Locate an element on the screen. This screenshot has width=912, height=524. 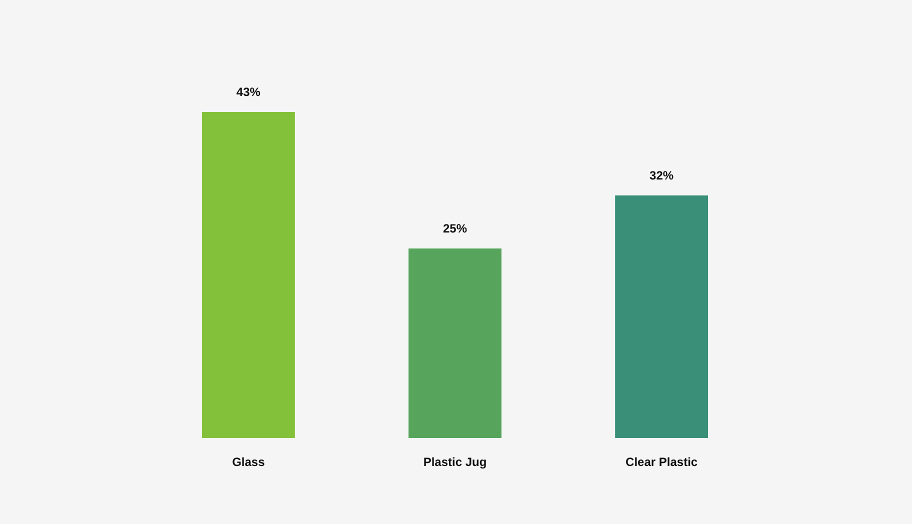
x-tick-label: Glass is located at coordinates (249, 462).